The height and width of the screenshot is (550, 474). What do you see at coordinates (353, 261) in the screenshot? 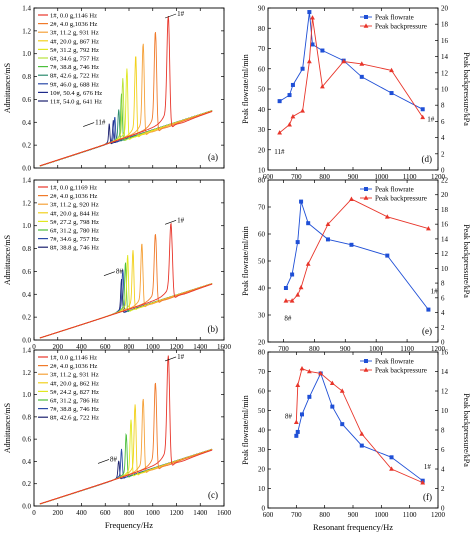
I see `plot-frame` at bounding box center [353, 261].